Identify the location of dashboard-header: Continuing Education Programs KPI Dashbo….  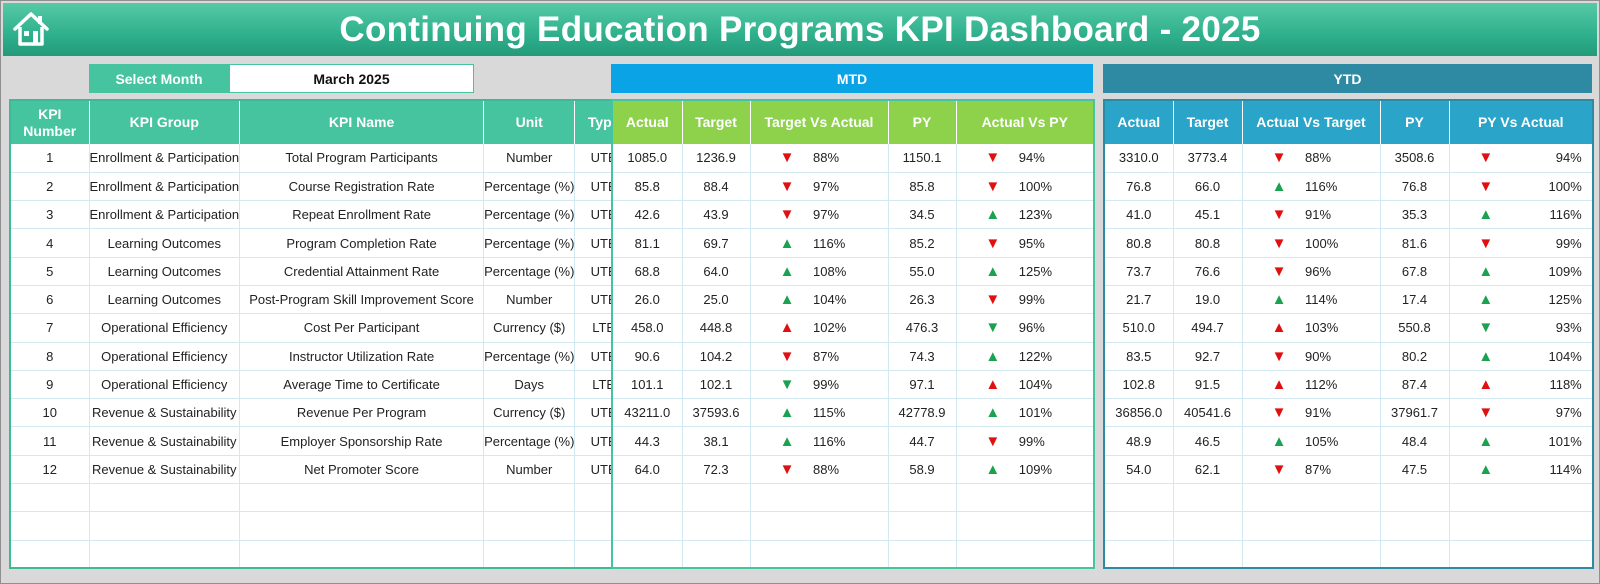
(800, 29).